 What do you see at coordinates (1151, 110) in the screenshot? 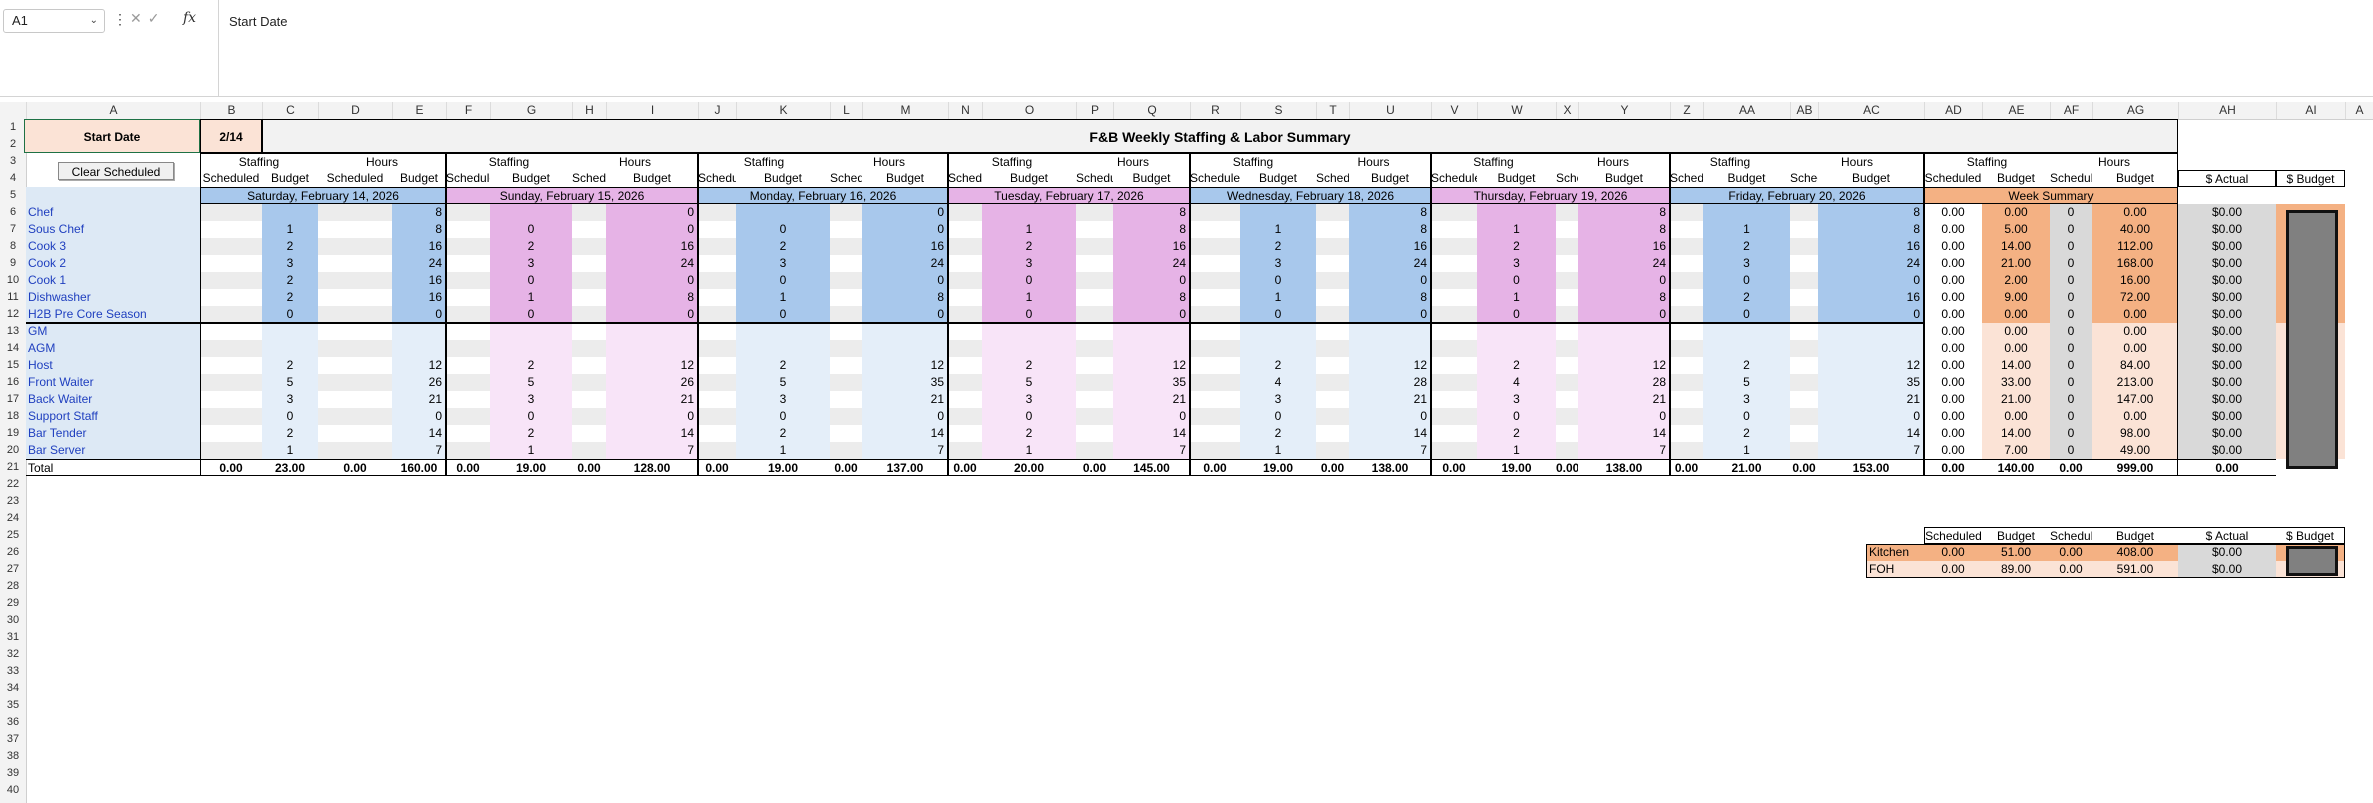
I see `column-header: Q` at bounding box center [1151, 110].